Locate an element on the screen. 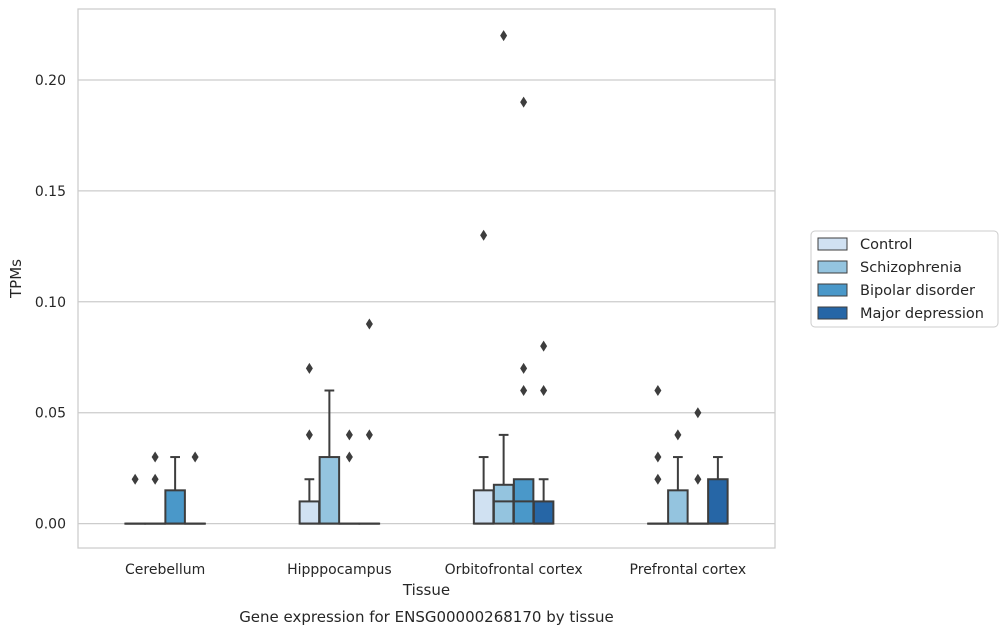  y-tick-label: 0.15 is located at coordinates (50, 192).